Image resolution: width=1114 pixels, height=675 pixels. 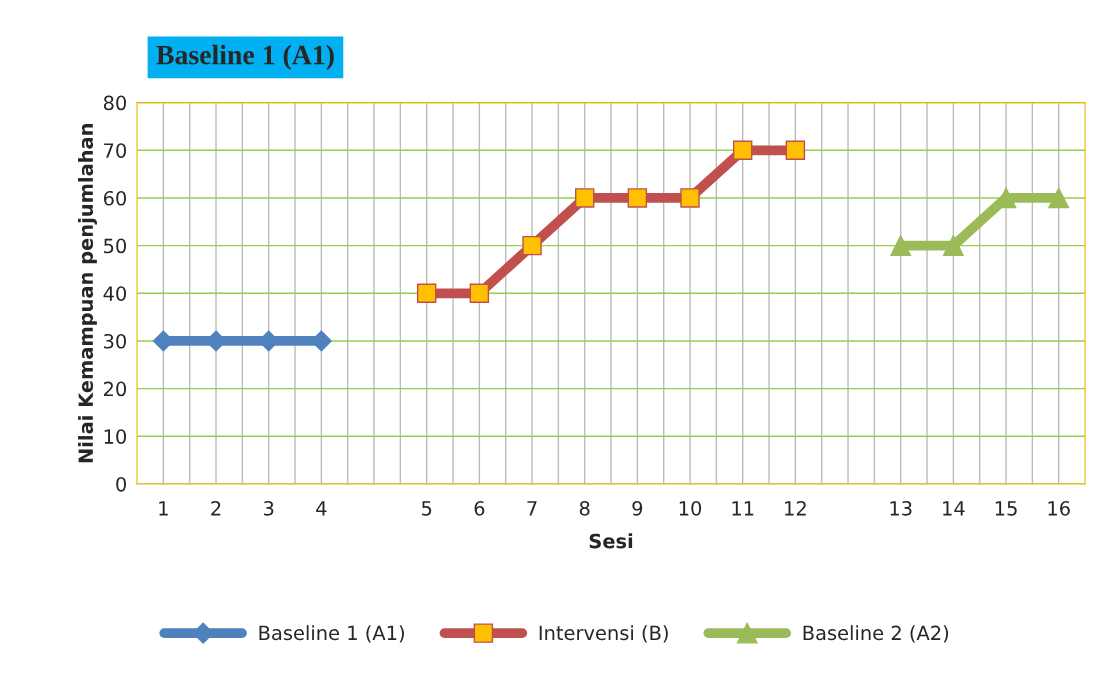 I want to click on y-tick-label: 20, so click(x=115, y=389).